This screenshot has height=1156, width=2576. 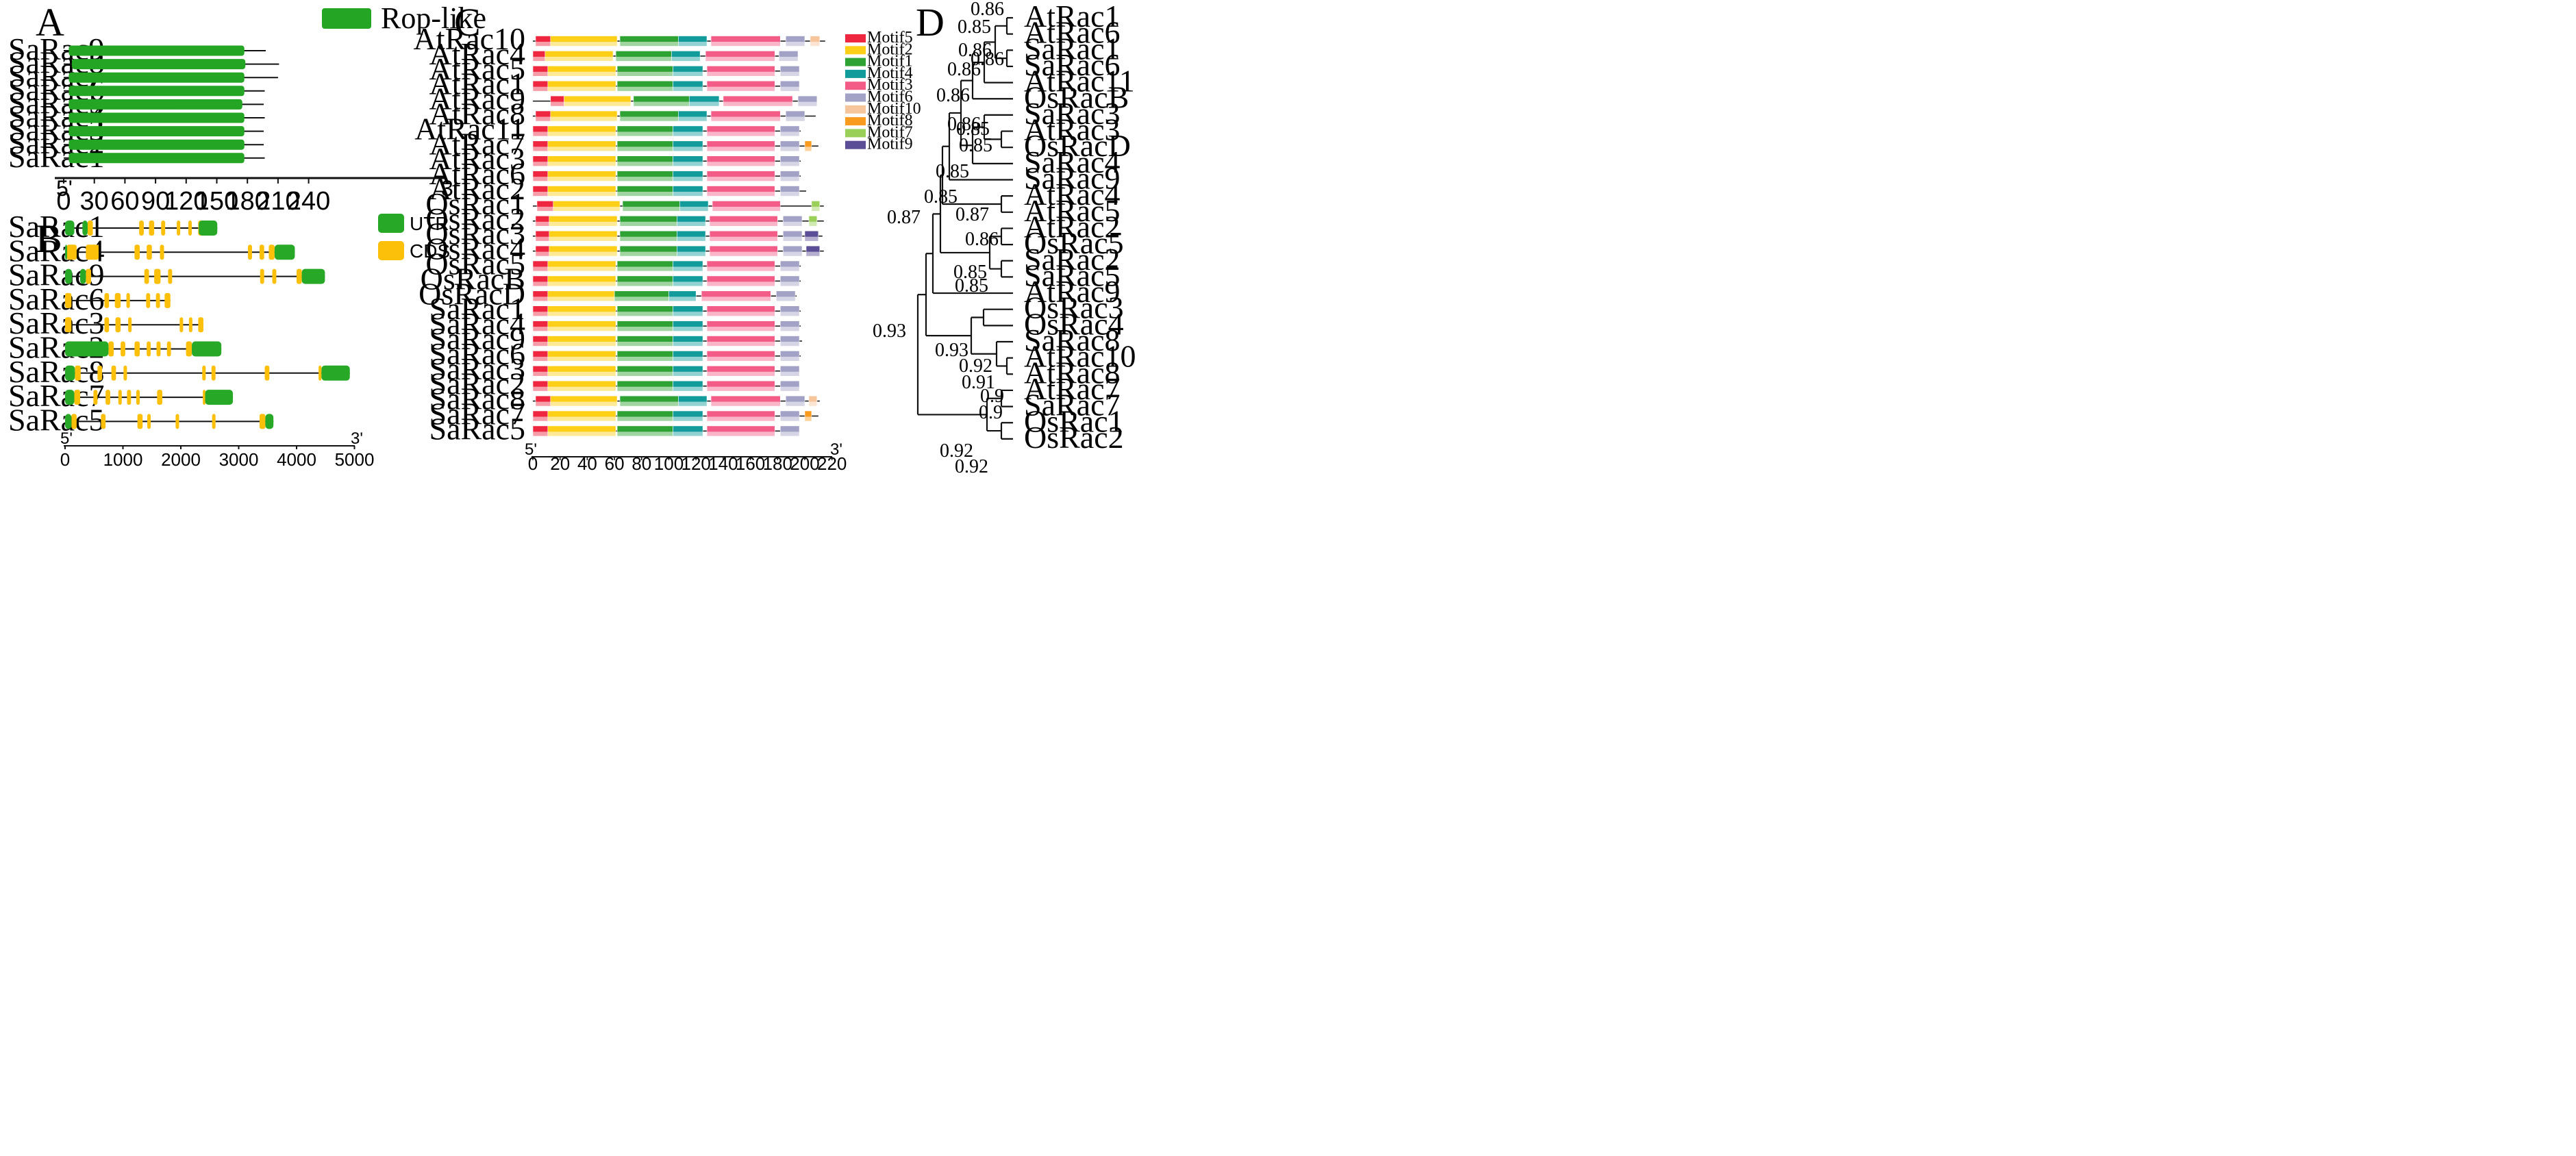 I want to click on motif-legend-label: Motif8, so click(x=890, y=120).